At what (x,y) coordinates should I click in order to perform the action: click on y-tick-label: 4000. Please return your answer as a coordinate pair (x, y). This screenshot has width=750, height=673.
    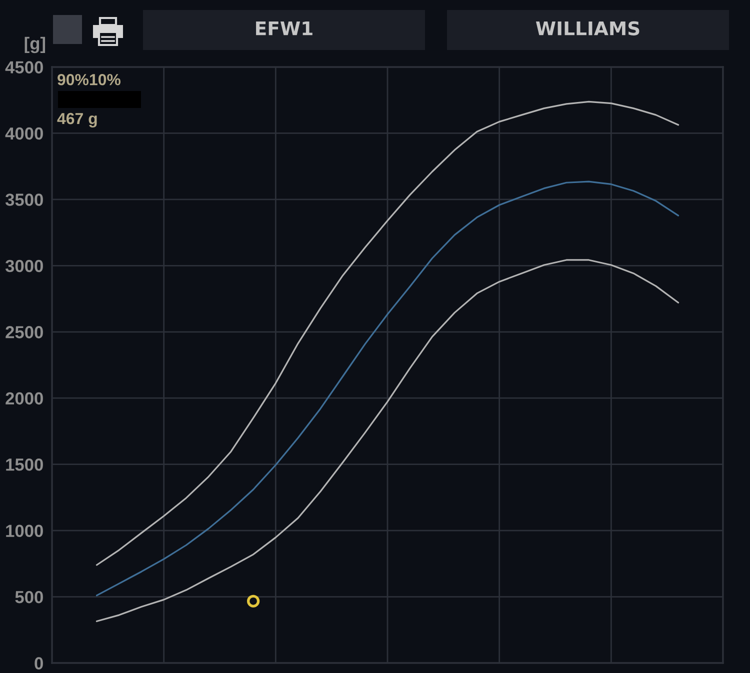
    Looking at the image, I should click on (24, 133).